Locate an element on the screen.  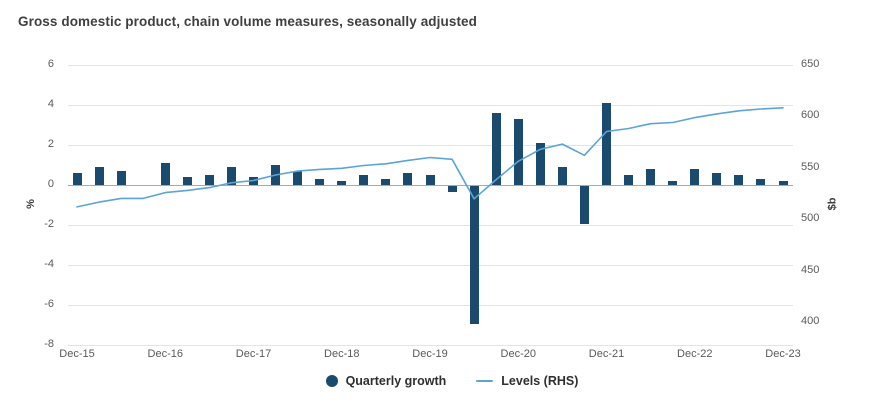
x-axis-tick: Dec-23 is located at coordinates (783, 354).